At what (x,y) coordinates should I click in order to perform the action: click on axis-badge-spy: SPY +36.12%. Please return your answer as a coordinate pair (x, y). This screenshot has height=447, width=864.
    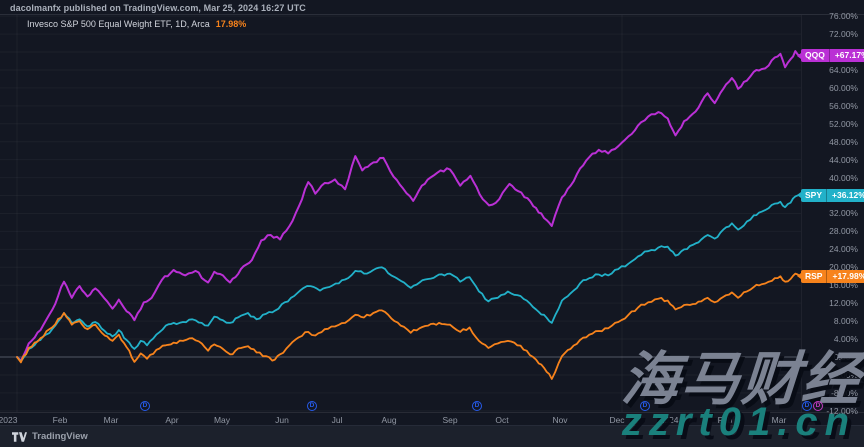
    Looking at the image, I should click on (830, 195).